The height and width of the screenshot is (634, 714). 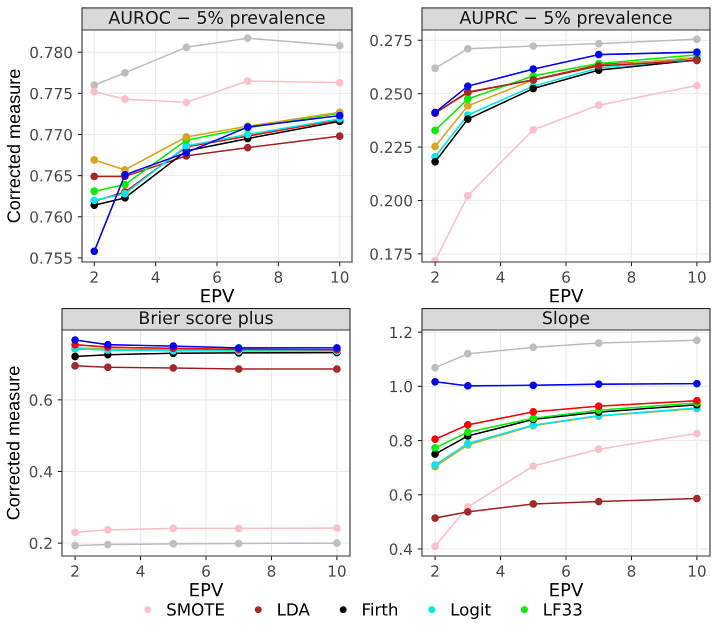 I want to click on y-tick-label: 0.775, so click(x=51, y=94).